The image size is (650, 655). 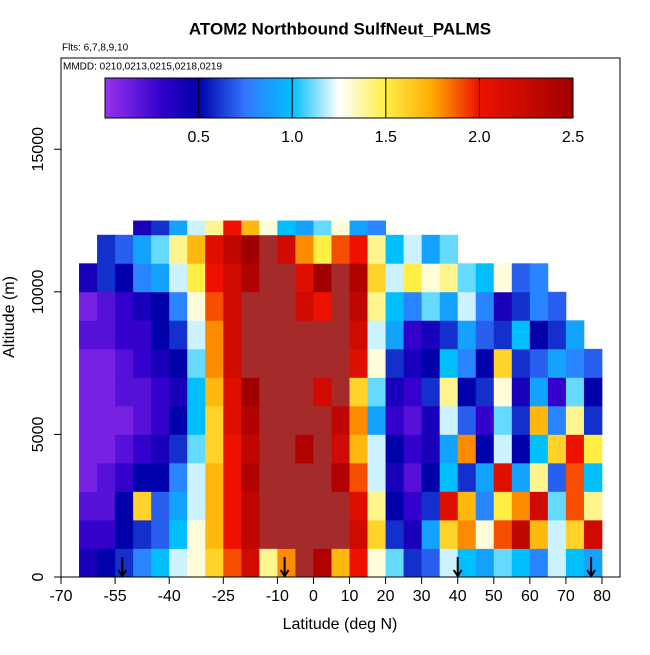 I want to click on x-tick-label: -40, so click(x=169, y=596).